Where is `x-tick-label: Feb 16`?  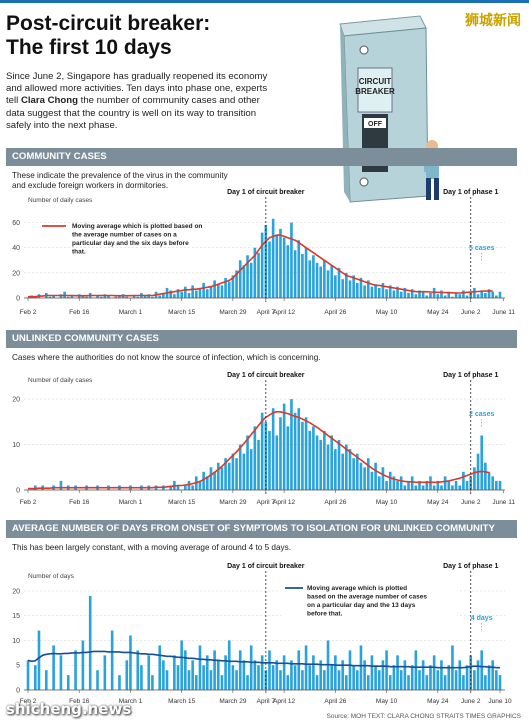 x-tick-label: Feb 16 is located at coordinates (79, 502).